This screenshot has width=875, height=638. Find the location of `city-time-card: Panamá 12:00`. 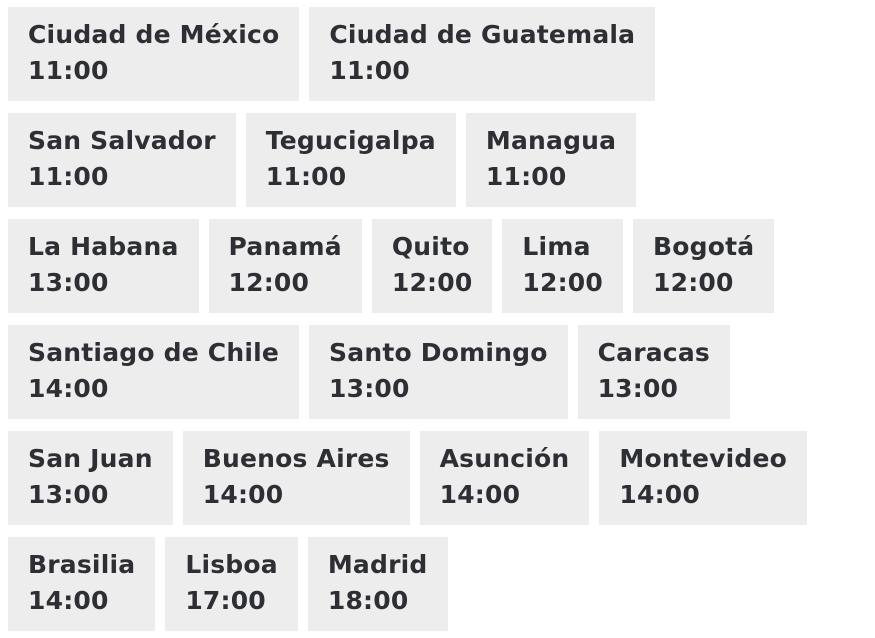

city-time-card: Panamá 12:00 is located at coordinates (285, 266).